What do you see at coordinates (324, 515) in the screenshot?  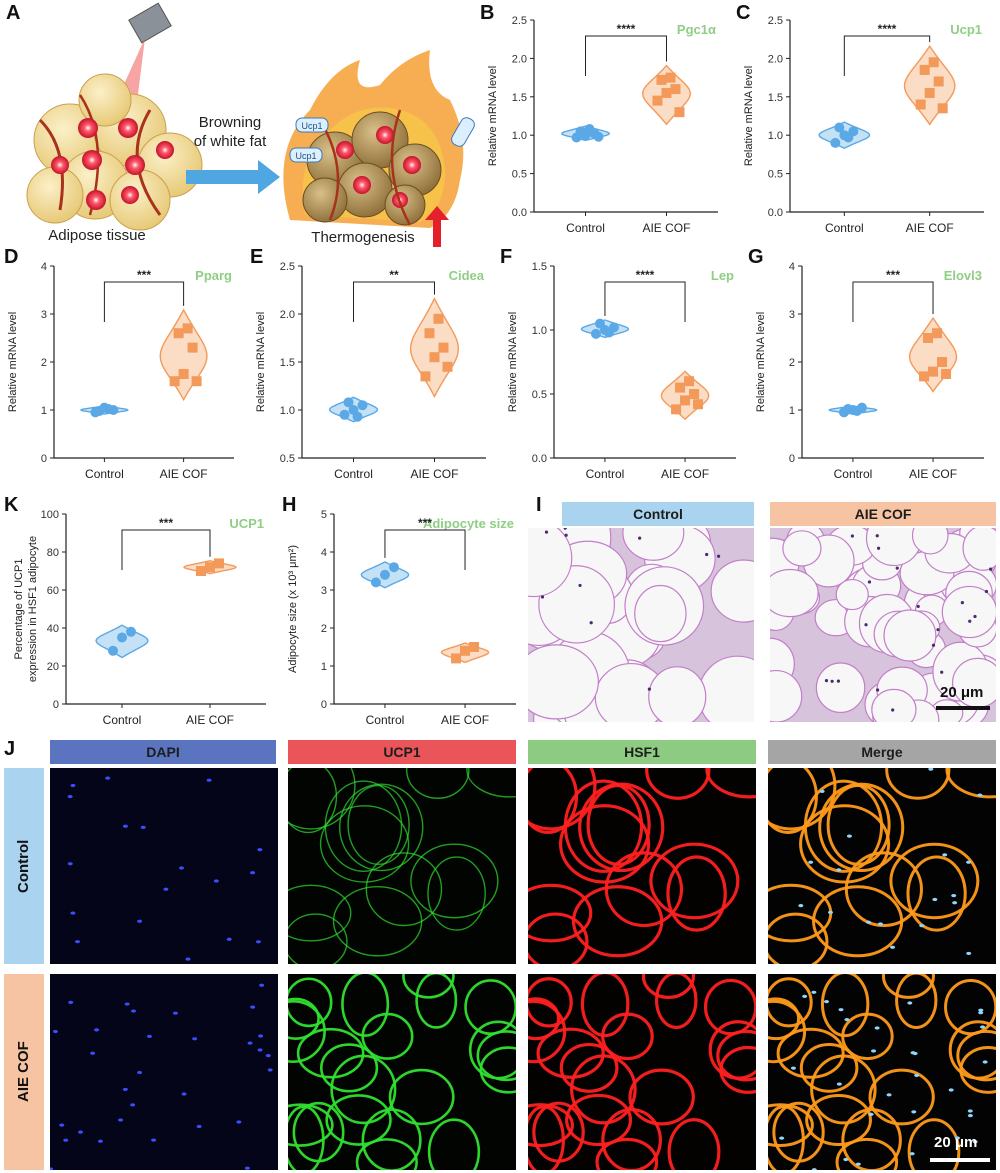 I see `y-tick-label: 5` at bounding box center [324, 515].